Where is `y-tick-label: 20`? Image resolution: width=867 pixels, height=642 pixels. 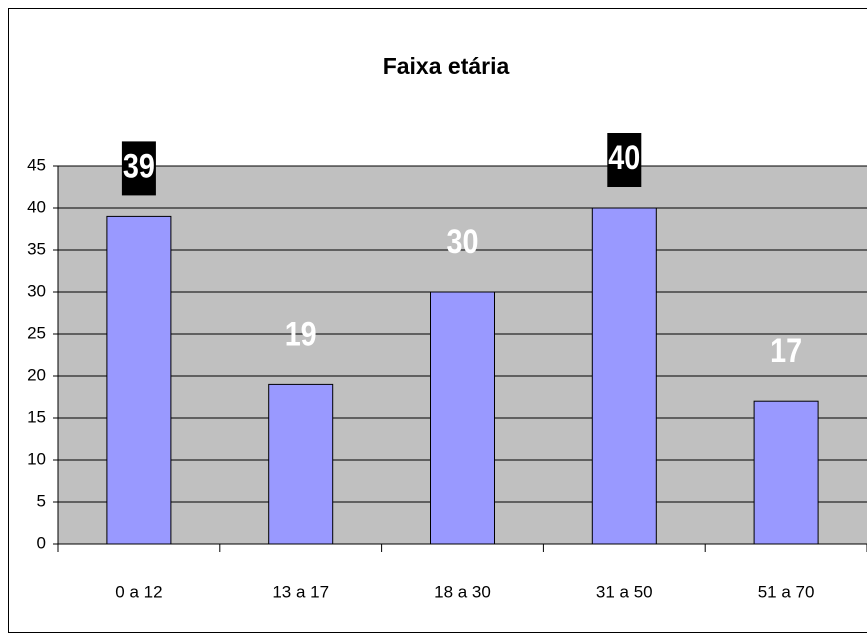 y-tick-label: 20 is located at coordinates (36, 374).